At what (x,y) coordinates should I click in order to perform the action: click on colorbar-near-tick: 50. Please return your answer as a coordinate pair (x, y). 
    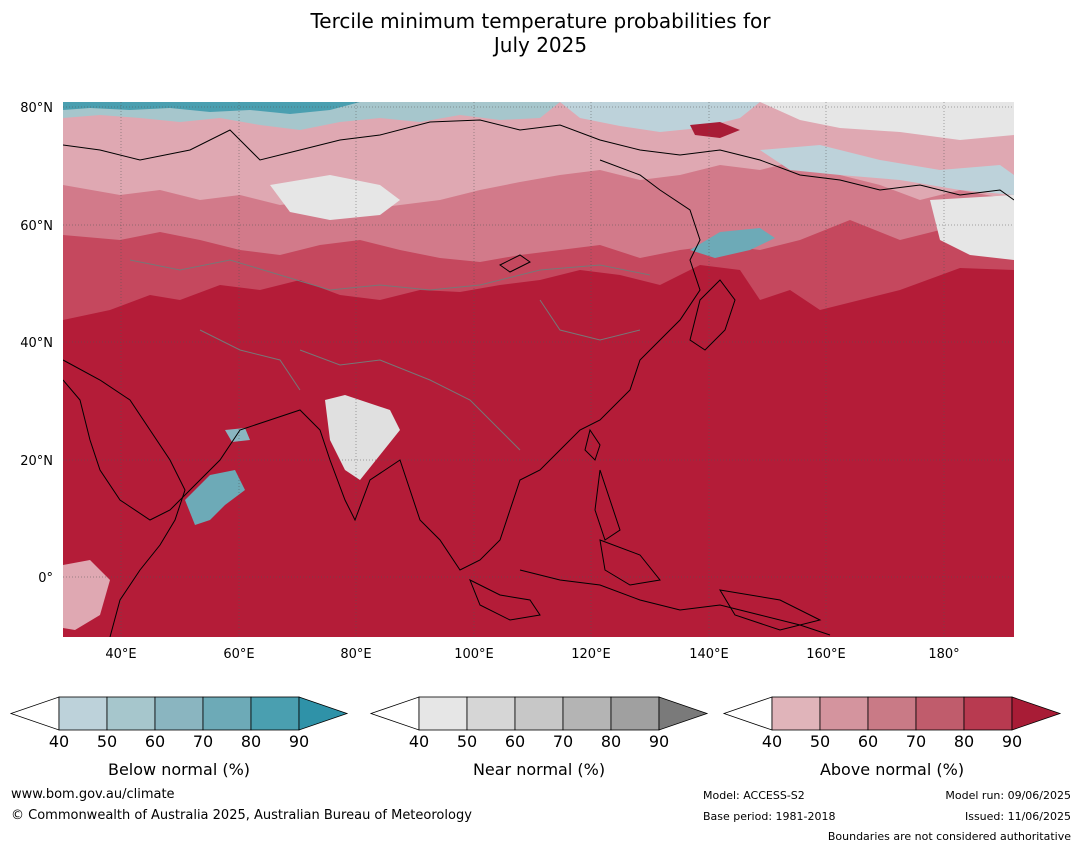
    Looking at the image, I should click on (467, 741).